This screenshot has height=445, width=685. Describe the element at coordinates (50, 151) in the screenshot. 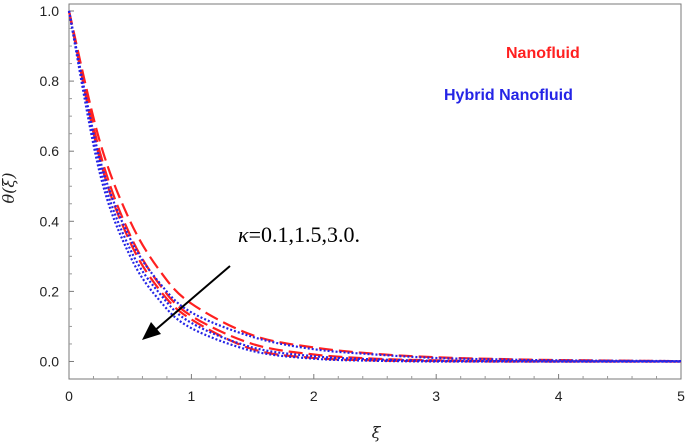

I see `y-tick-label: 0.6` at that location.